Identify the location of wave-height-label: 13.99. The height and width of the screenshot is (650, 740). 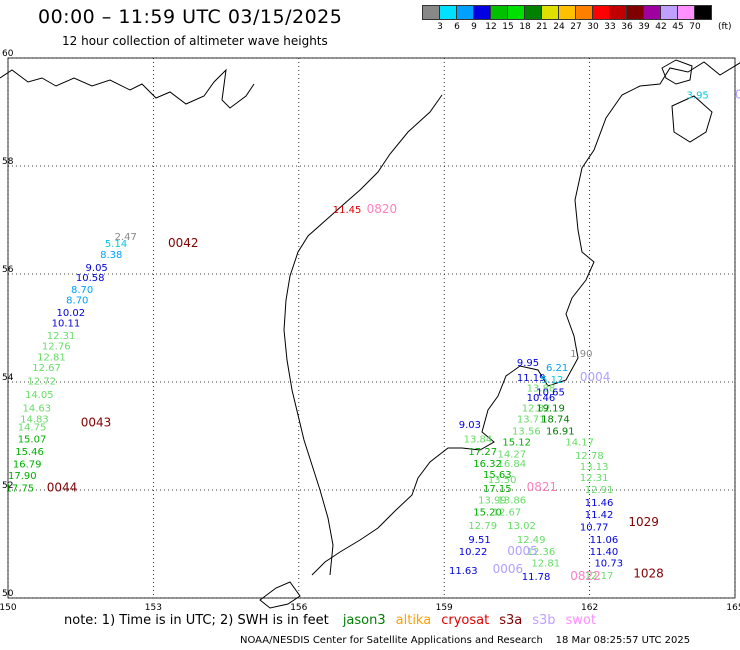
(492, 501).